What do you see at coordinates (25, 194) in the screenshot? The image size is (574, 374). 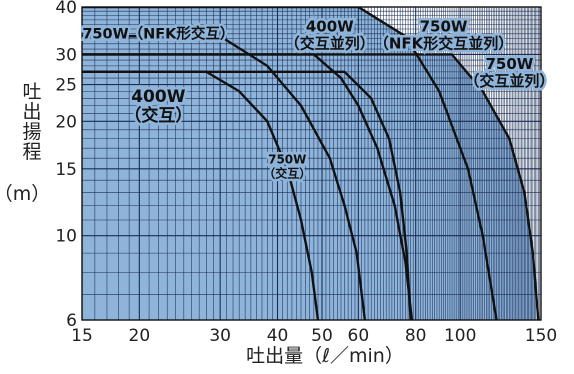 I see `y-axis-unit: （m）` at bounding box center [25, 194].